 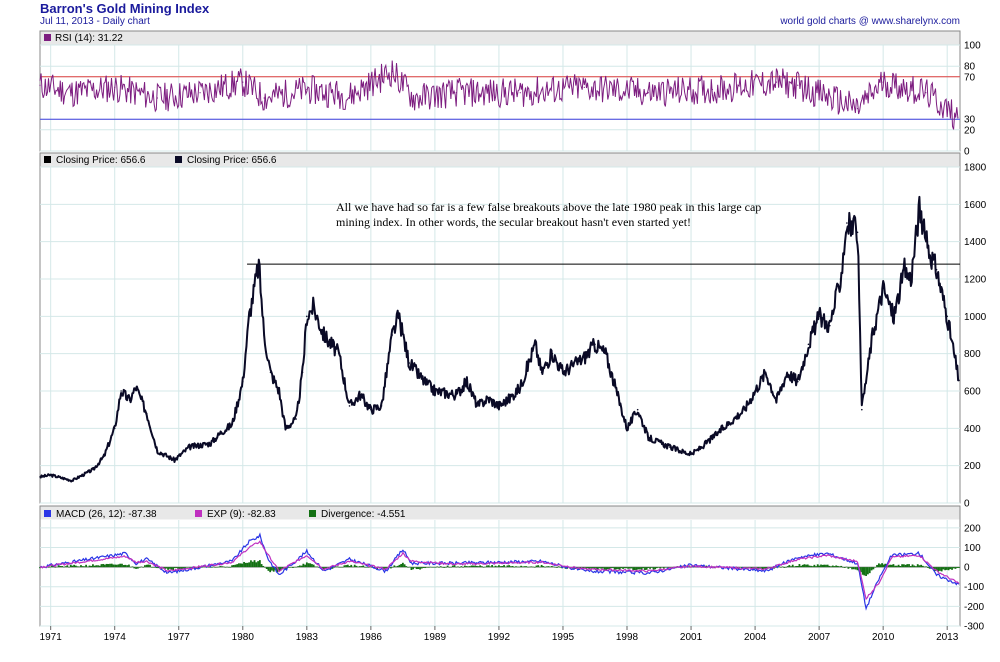 What do you see at coordinates (970, 130) in the screenshot?
I see `rsi-y-tick-label: 20` at bounding box center [970, 130].